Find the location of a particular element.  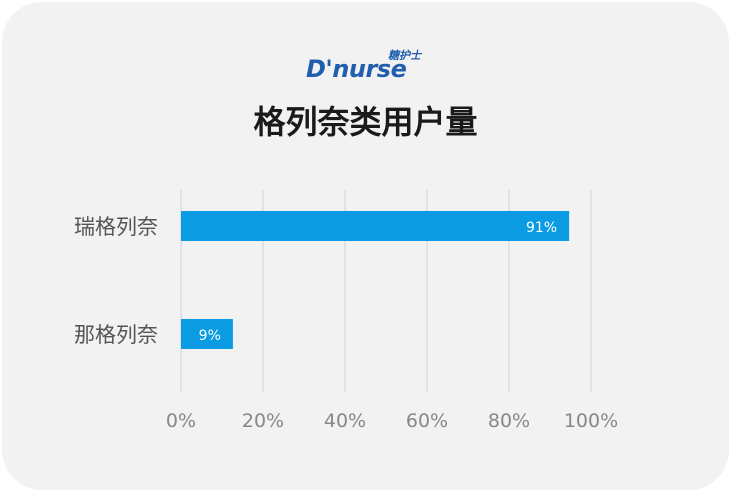

data-label: 9% is located at coordinates (210, 336).